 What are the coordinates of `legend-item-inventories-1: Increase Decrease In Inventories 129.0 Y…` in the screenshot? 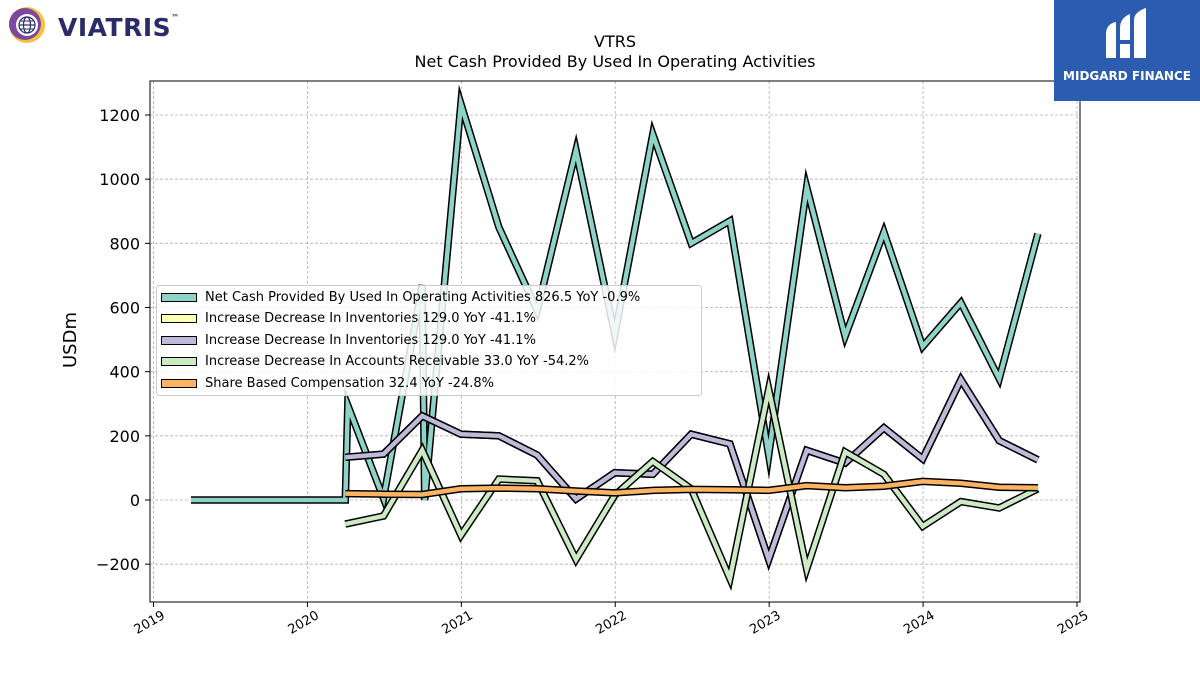 It's located at (348, 319).